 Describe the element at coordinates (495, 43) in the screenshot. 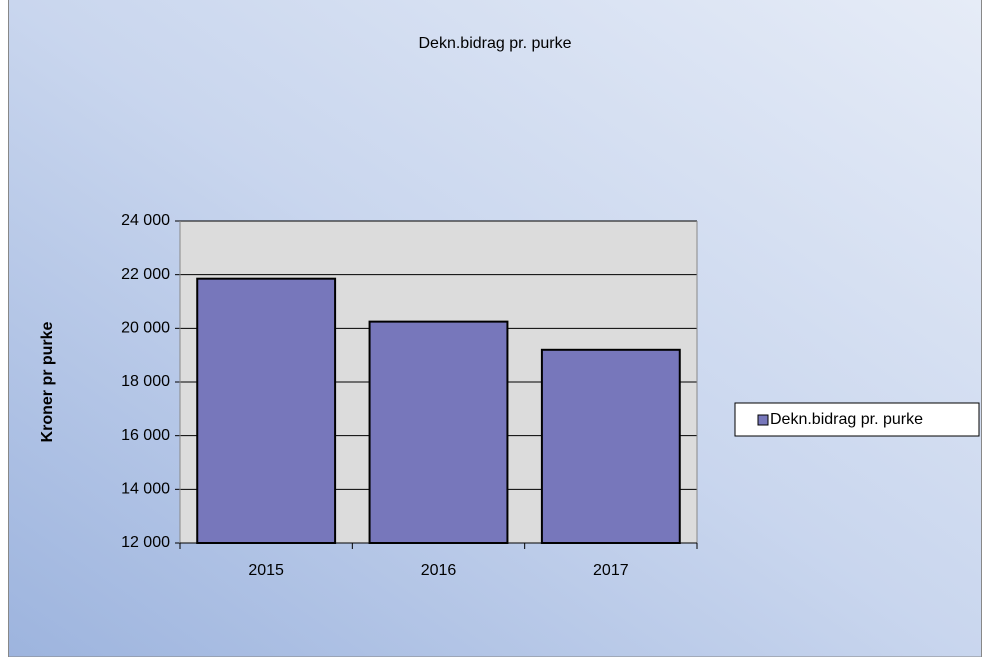

I see `chart-title: Dekn.bidrag pr. purke` at that location.